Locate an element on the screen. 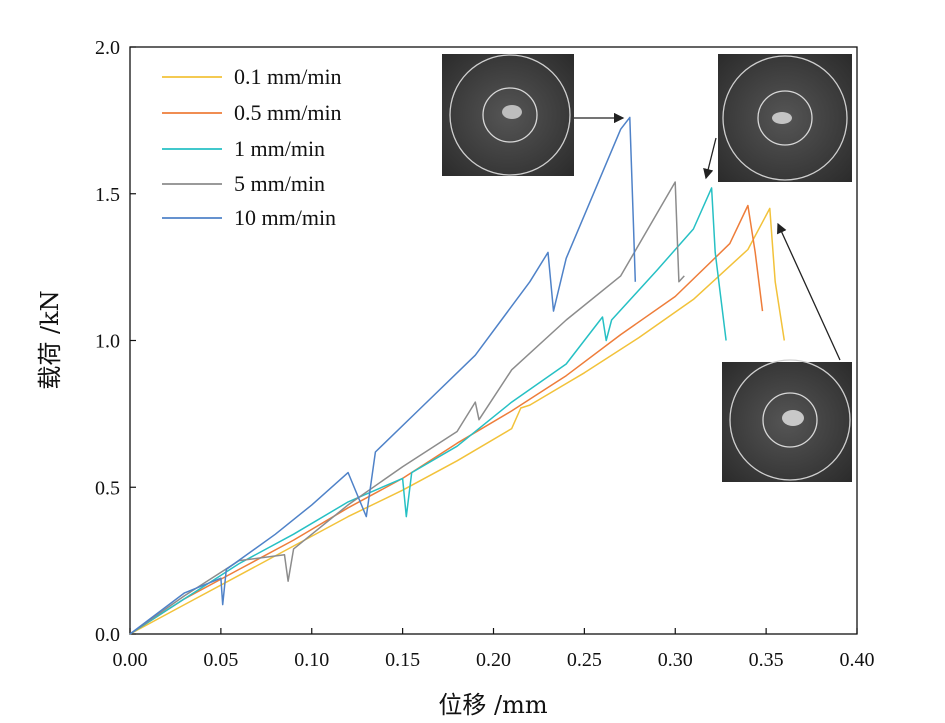 Image resolution: width=945 pixels, height=723 pixels. legend-label: 0.5 mm/min is located at coordinates (288, 112).